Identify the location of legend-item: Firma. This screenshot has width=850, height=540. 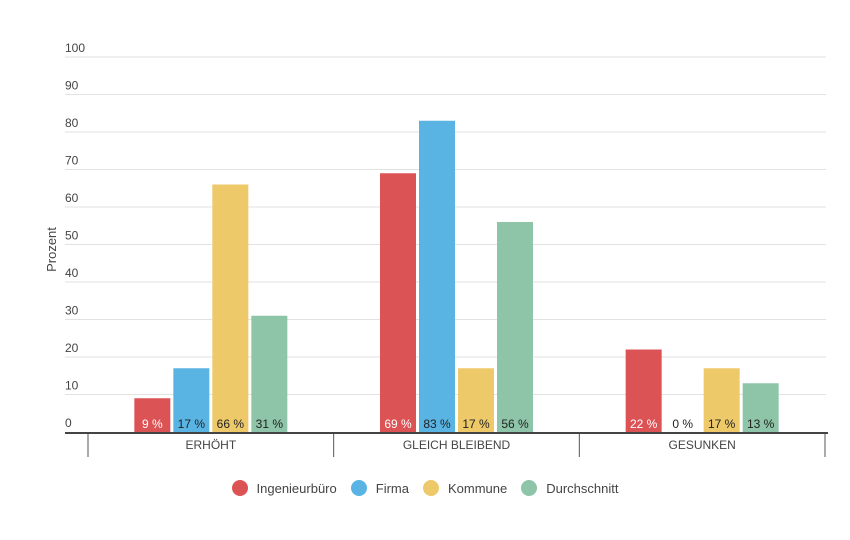
(379, 488).